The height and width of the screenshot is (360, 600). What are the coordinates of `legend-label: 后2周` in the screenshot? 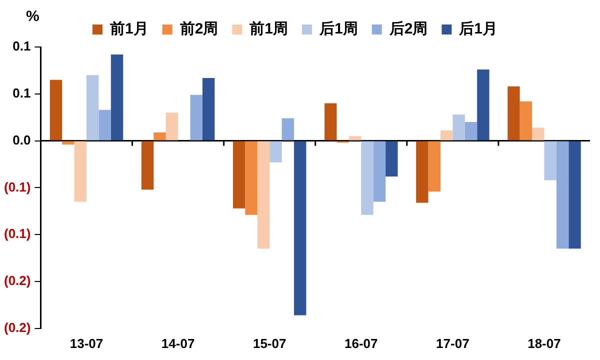 It's located at (408, 29).